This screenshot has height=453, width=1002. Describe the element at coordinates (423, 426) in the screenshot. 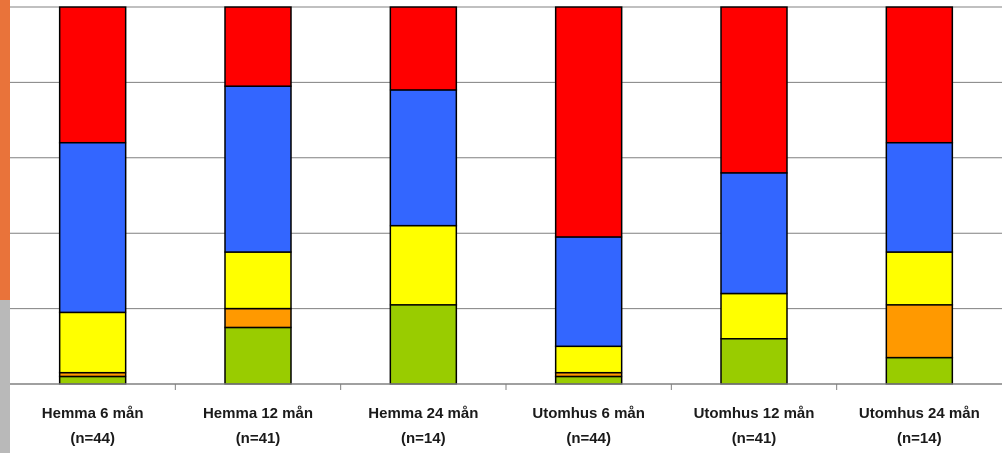

I see `x-tick-label: Hemma 24 mån (n=14)` at that location.